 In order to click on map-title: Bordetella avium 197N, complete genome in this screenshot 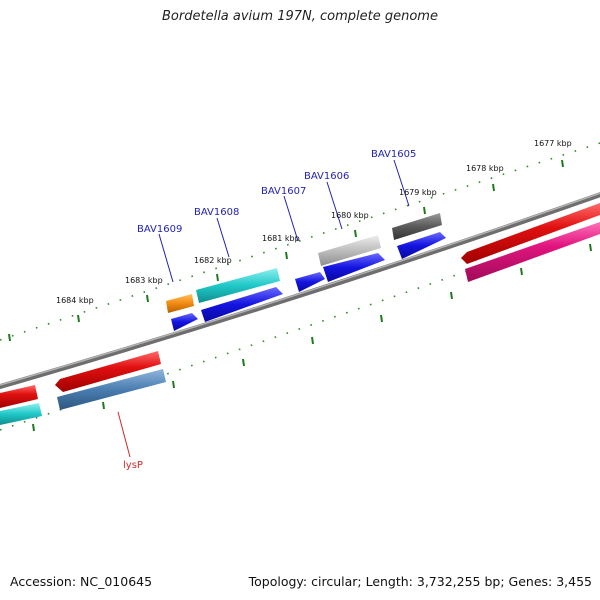, I will do `click(300, 16)`.